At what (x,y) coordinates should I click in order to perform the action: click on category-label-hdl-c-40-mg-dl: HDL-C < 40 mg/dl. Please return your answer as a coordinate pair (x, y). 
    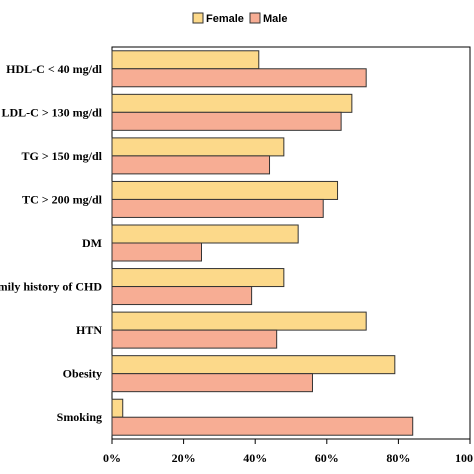
    Looking at the image, I should click on (54, 69).